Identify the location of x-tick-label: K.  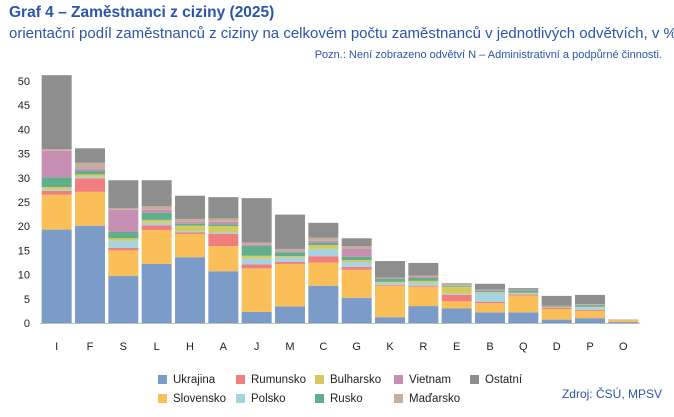
(390, 347).